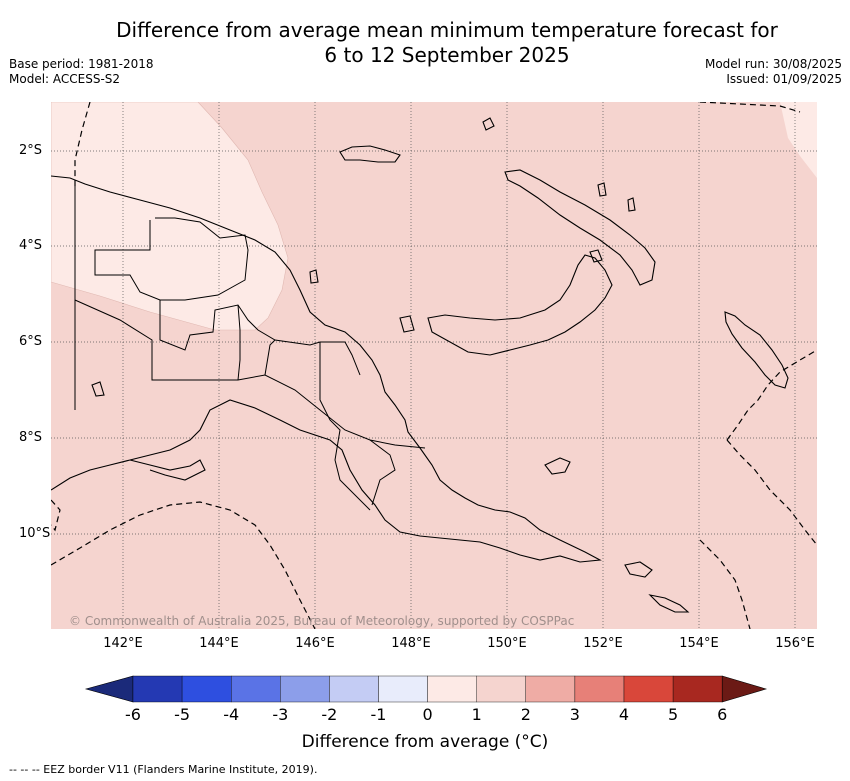  What do you see at coordinates (31, 245) in the screenshot?
I see `lat-tick-4s: 4°S` at bounding box center [31, 245].